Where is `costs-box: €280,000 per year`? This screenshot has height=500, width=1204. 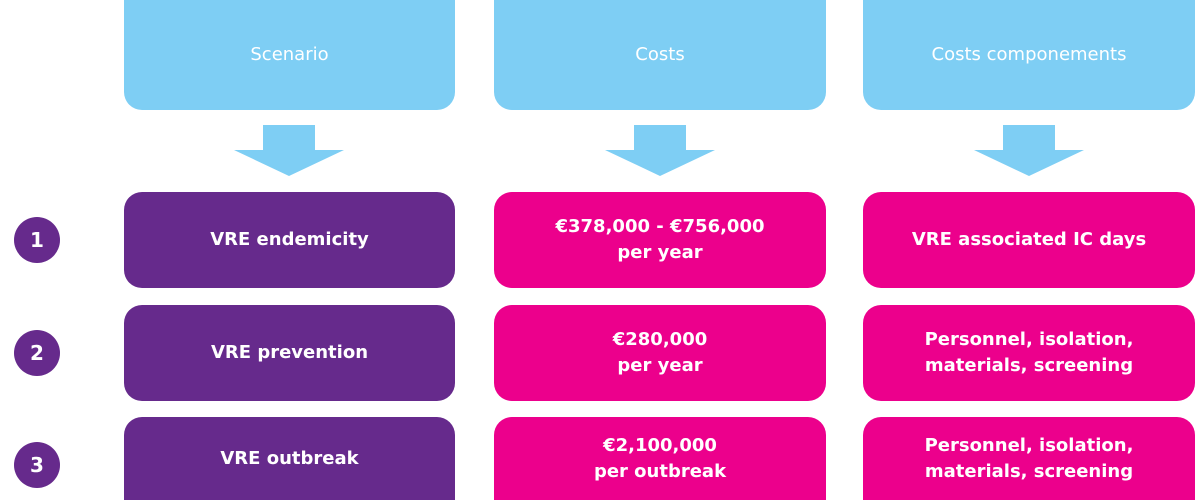
costs-box: €280,000 per year is located at coordinates (660, 353).